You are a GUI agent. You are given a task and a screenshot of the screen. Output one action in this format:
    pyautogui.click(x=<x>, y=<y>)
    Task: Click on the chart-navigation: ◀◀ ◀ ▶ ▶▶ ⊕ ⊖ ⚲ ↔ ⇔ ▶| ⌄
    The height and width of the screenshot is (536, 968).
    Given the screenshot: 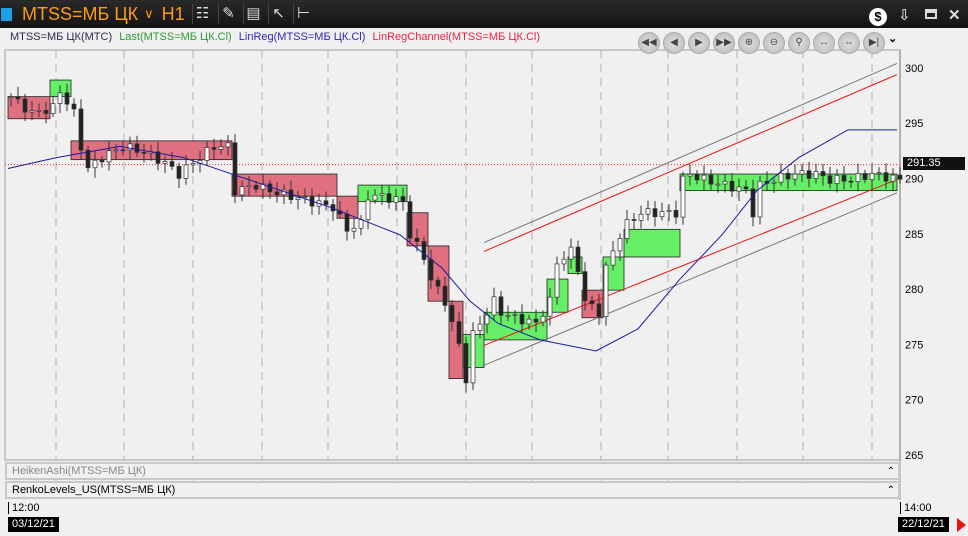 What is the action you would take?
    pyautogui.click(x=767, y=43)
    